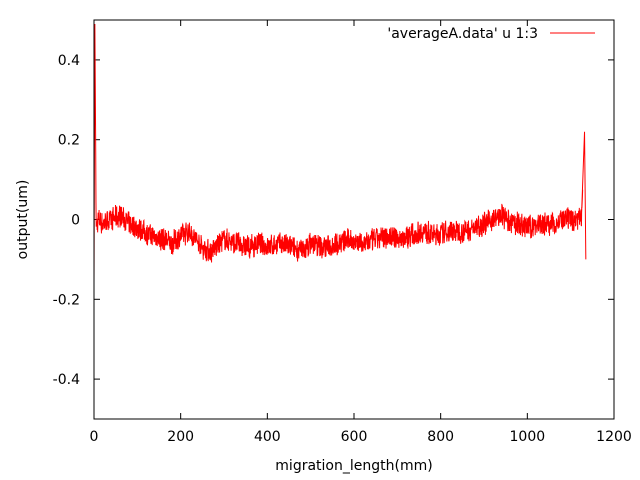 The height and width of the screenshot is (480, 640). What do you see at coordinates (23, 220) in the screenshot?
I see `y-axis-label: output(um)` at bounding box center [23, 220].